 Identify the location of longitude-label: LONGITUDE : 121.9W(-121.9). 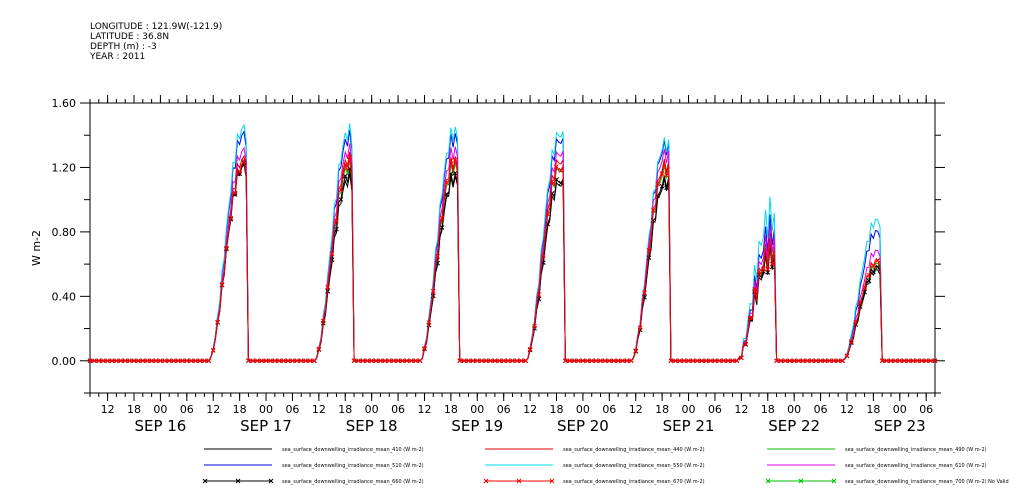
(156, 27).